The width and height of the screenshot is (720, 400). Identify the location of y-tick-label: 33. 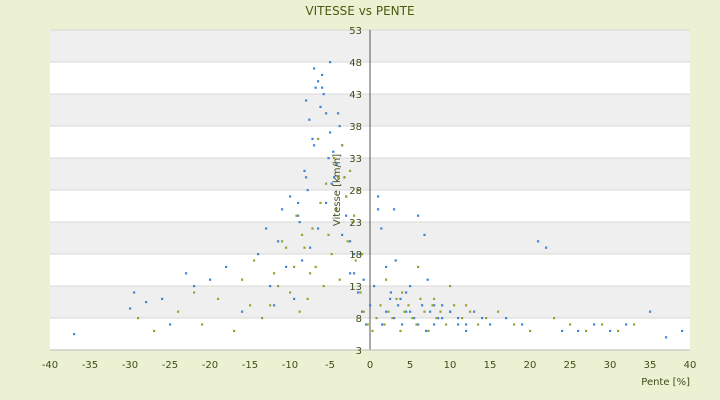
(355, 159).